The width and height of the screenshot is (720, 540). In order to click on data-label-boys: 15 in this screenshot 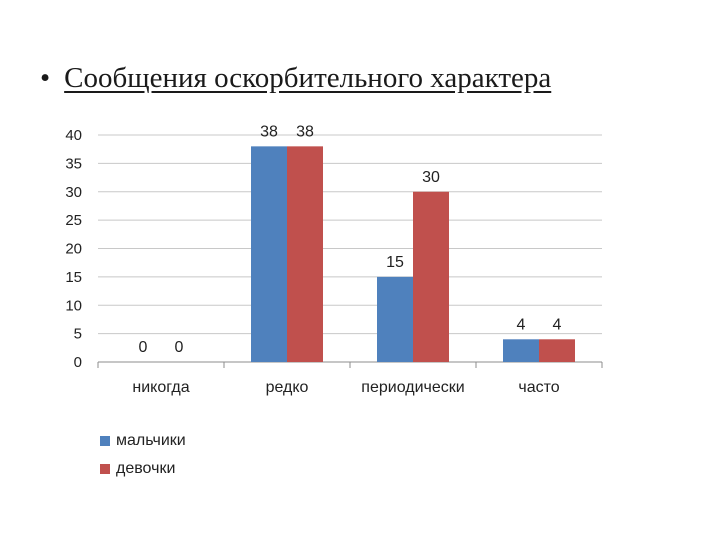, I will do `click(395, 262)`.